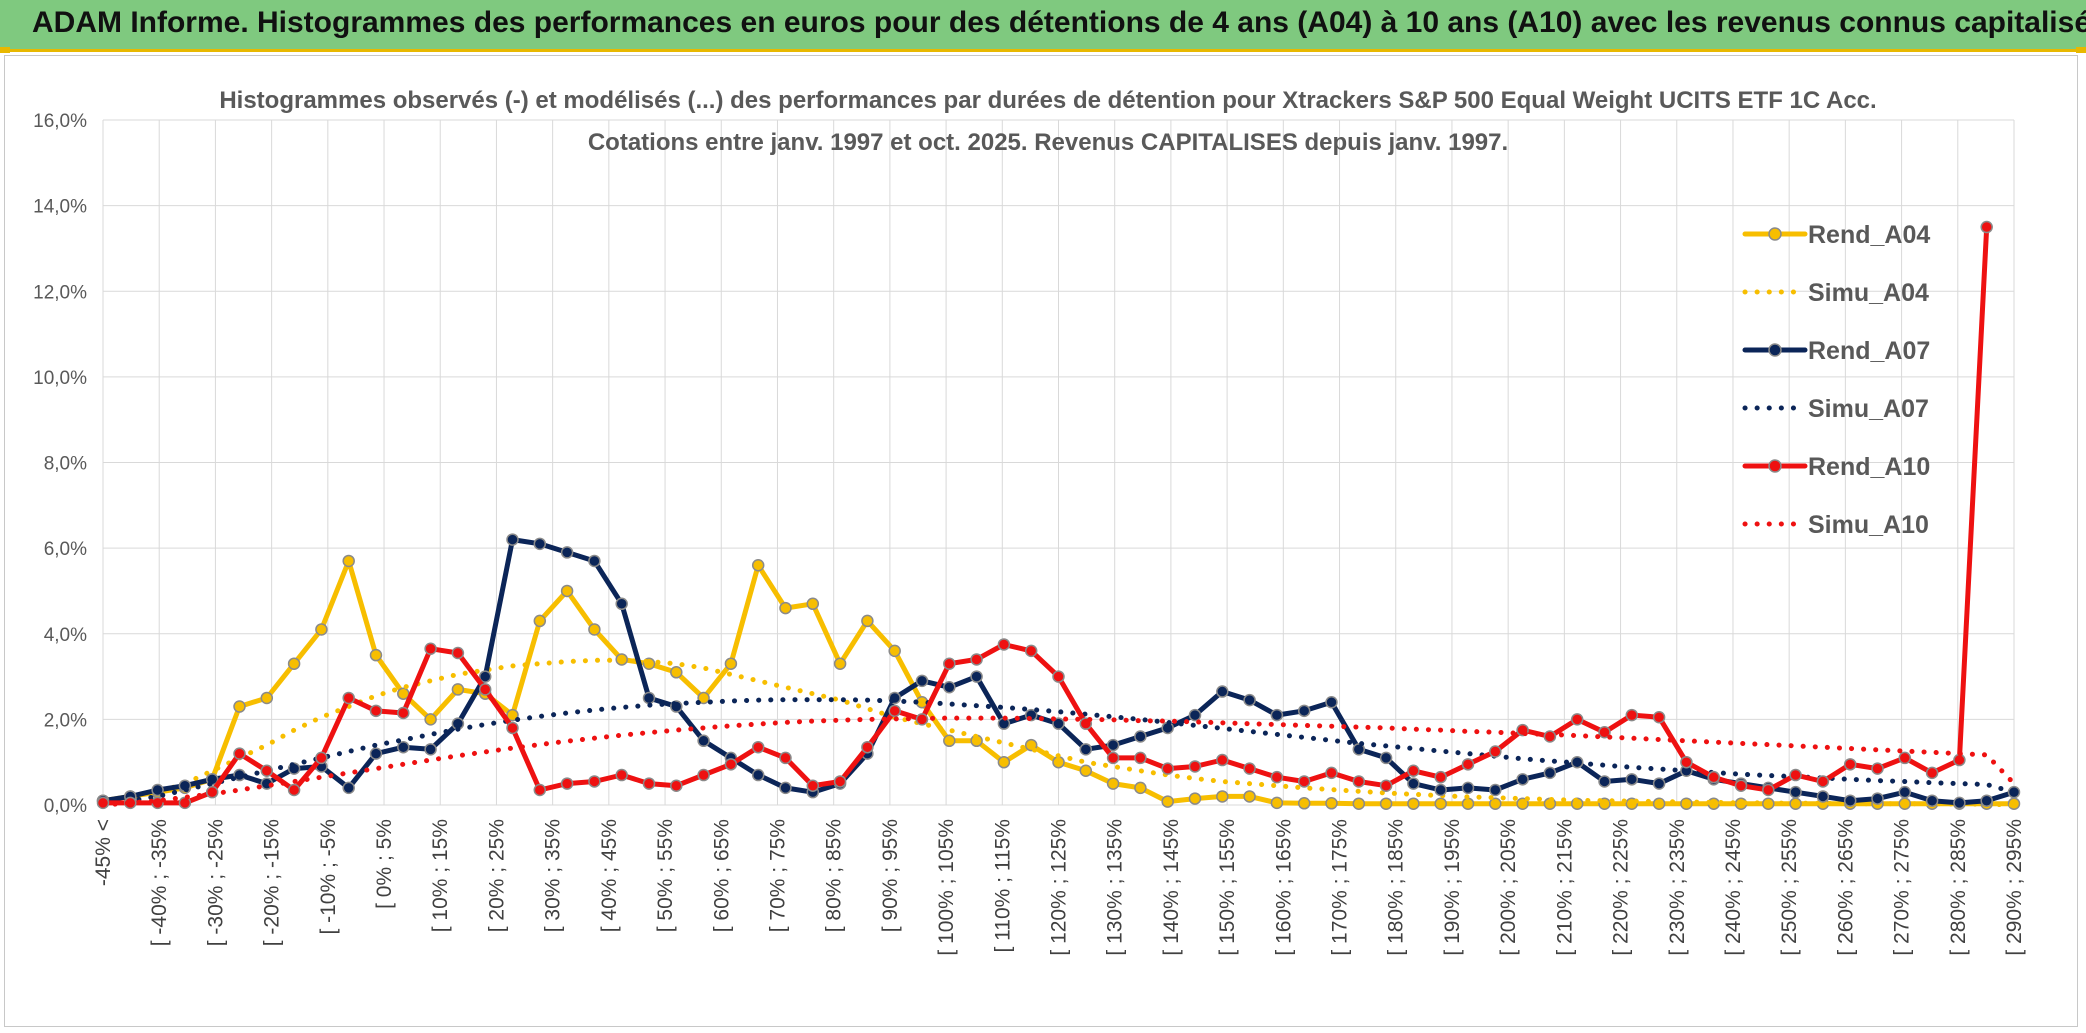 This screenshot has height=1033, width=2086. What do you see at coordinates (1845, 887) in the screenshot?
I see `x-tick-label: [ 260% ; 265%` at bounding box center [1845, 887].